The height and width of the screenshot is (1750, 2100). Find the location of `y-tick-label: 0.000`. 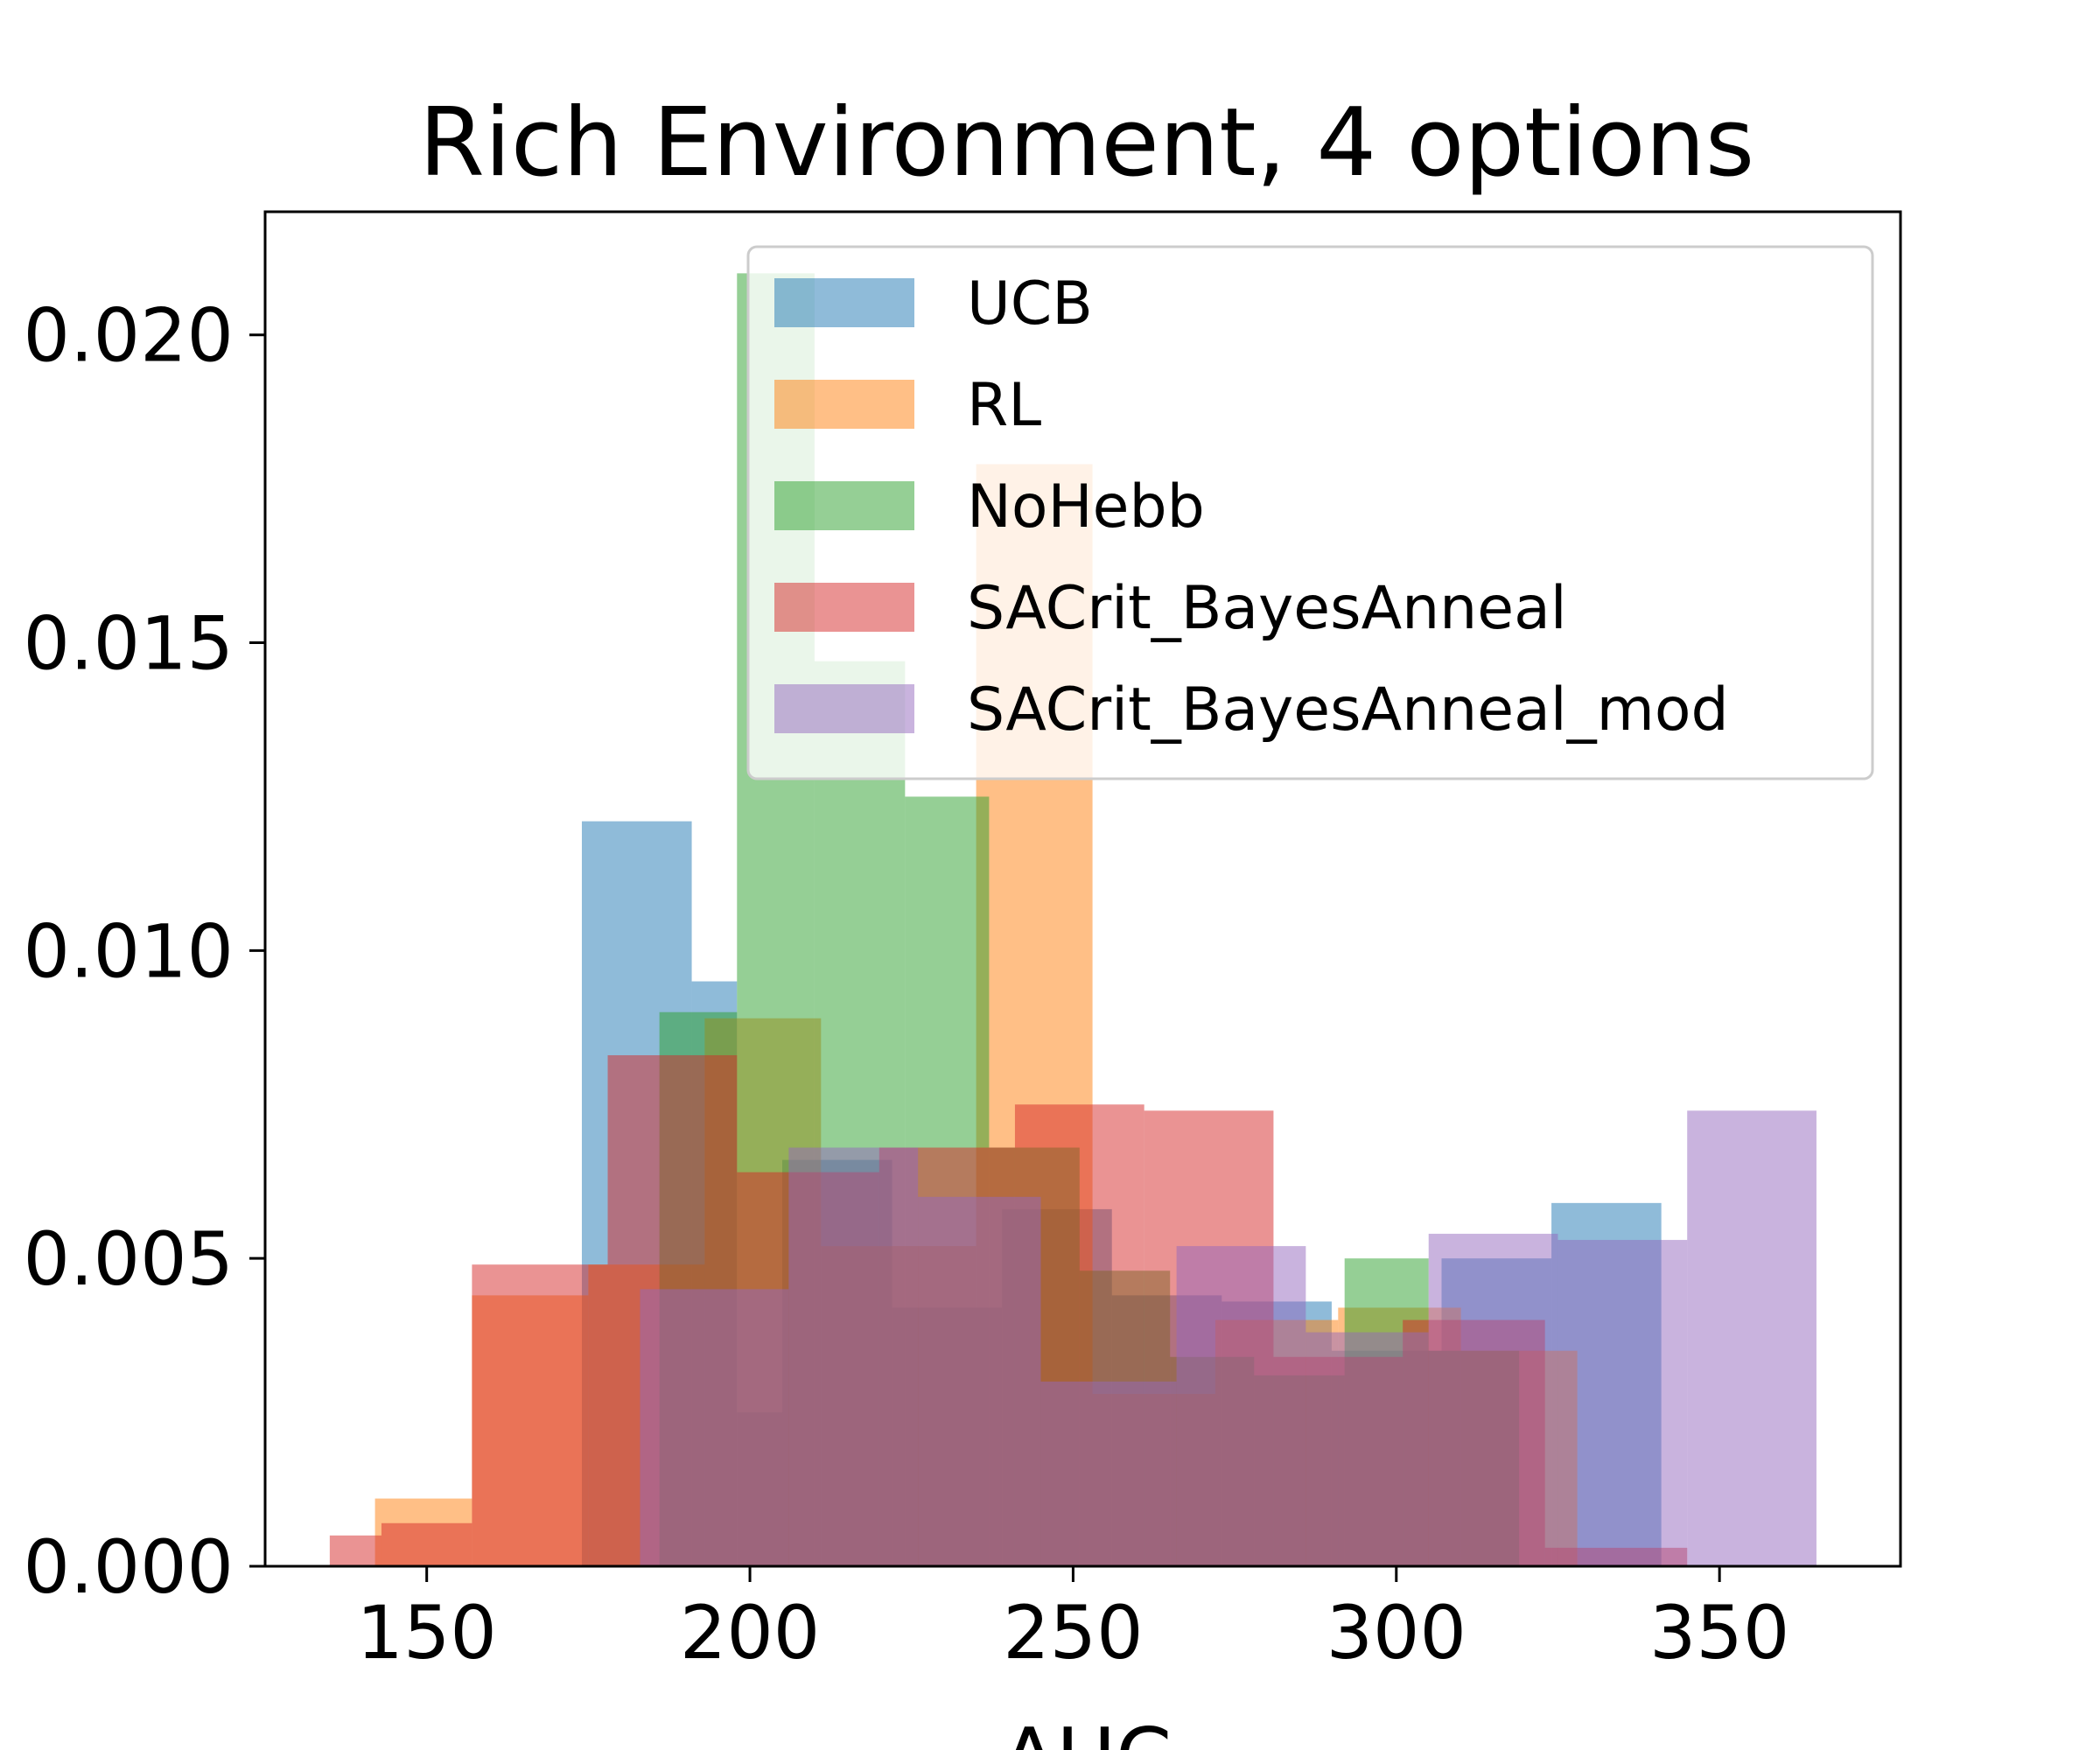

y-tick-label: 0.000 is located at coordinates (129, 1567).